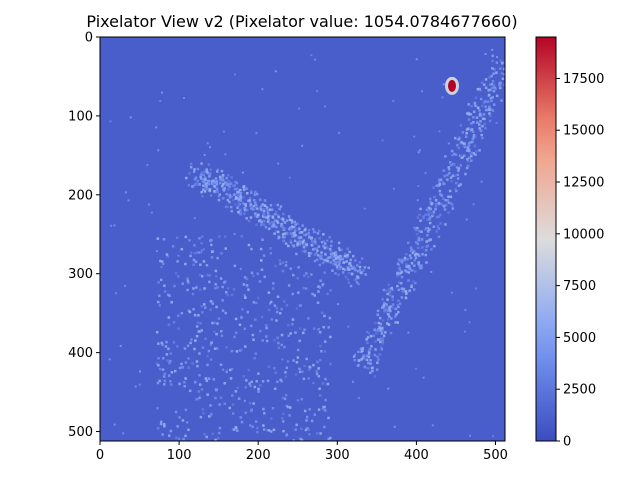 This screenshot has height=480, width=640. I want to click on colorbar-tick-label: 15000, so click(583, 131).